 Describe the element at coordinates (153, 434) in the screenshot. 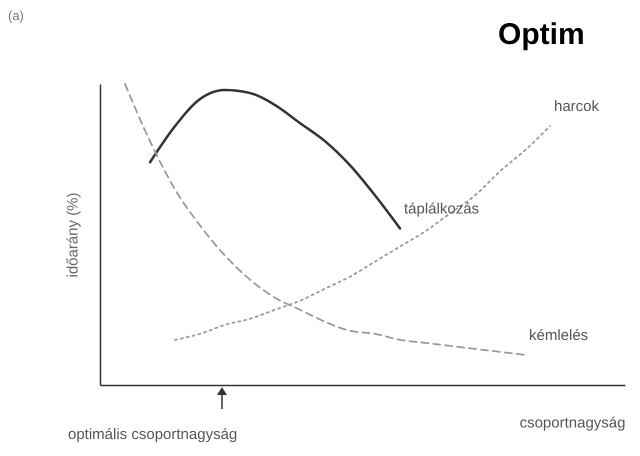

I see `text: optimális csoportnagyság` at that location.